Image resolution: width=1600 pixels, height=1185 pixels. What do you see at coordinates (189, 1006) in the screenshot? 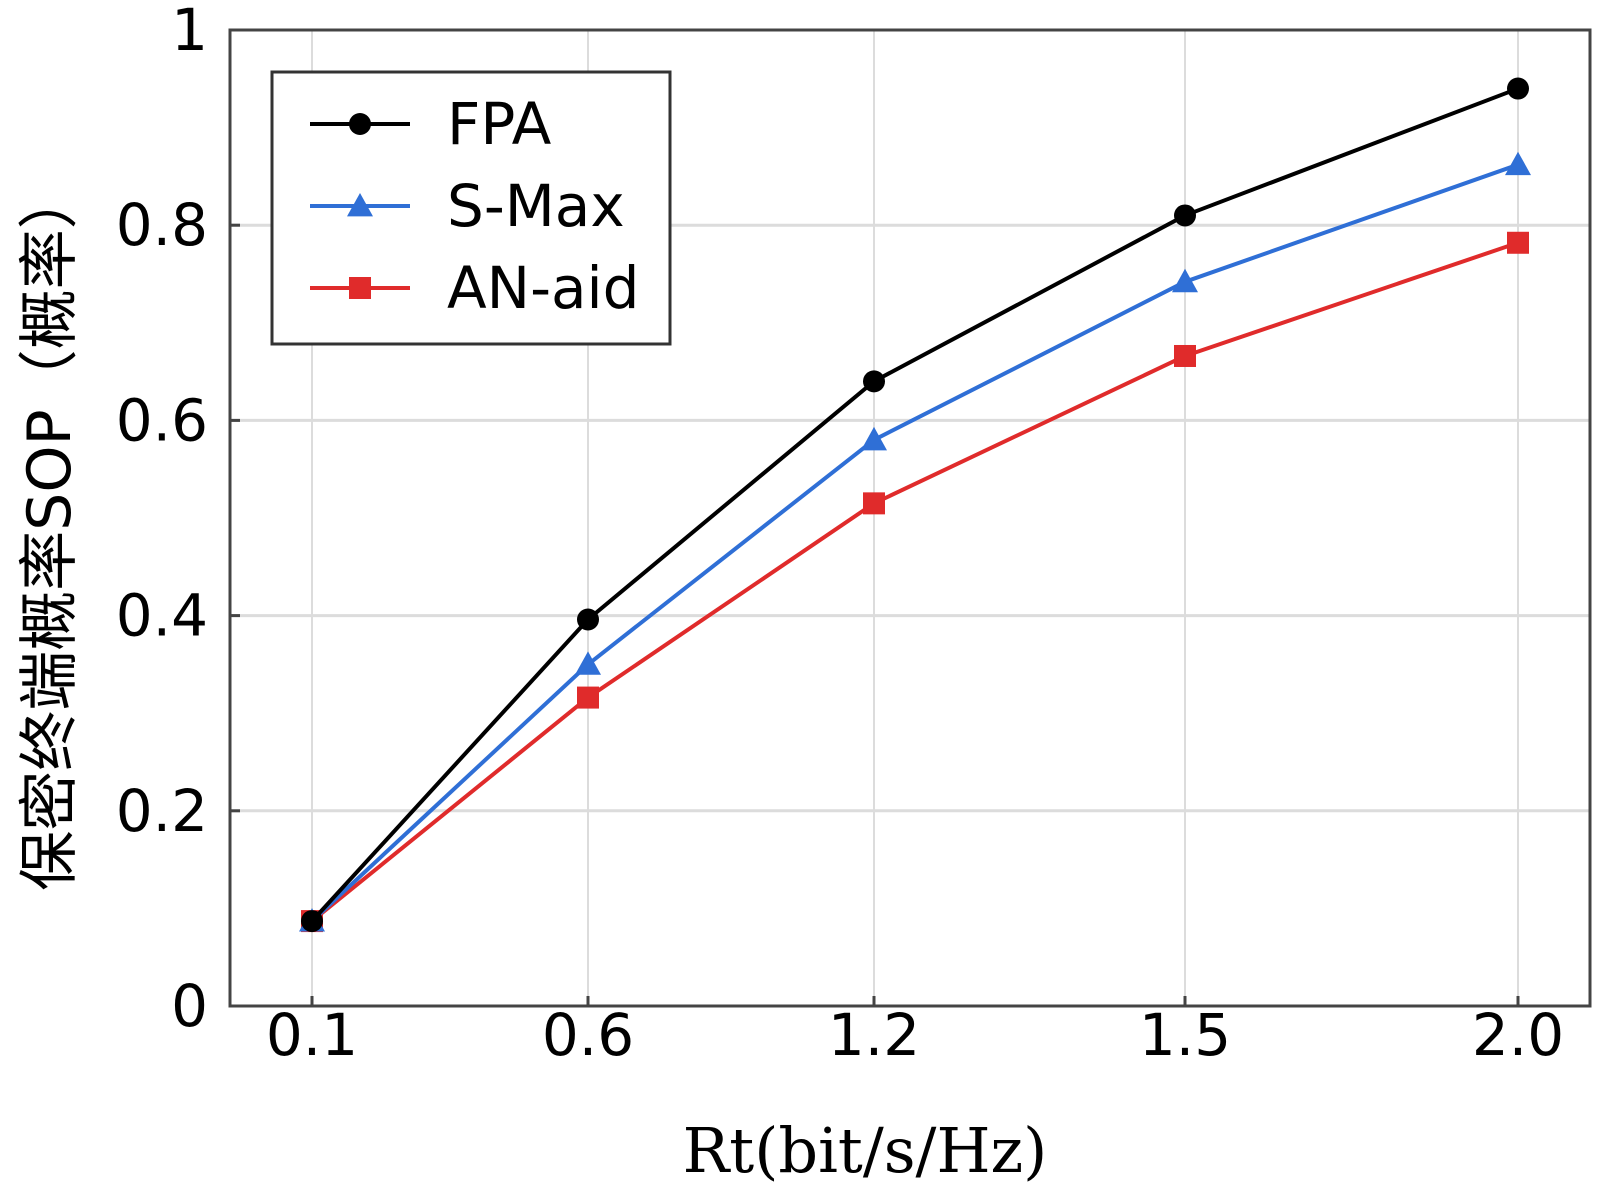
I see `y-tick-label: 0` at bounding box center [189, 1006].